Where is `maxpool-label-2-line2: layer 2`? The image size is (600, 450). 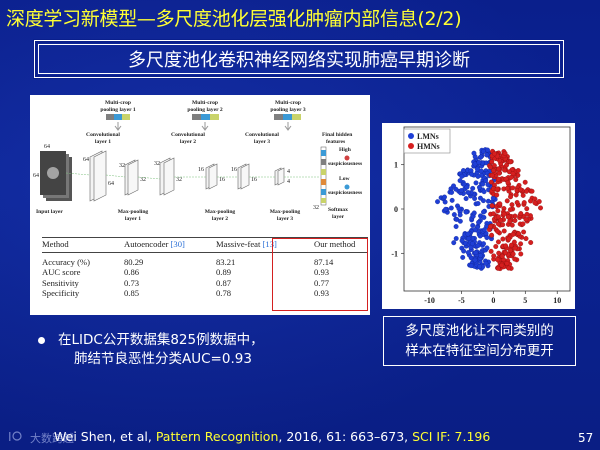 maxpool-label-2-line2: layer 2 is located at coordinates (220, 219).